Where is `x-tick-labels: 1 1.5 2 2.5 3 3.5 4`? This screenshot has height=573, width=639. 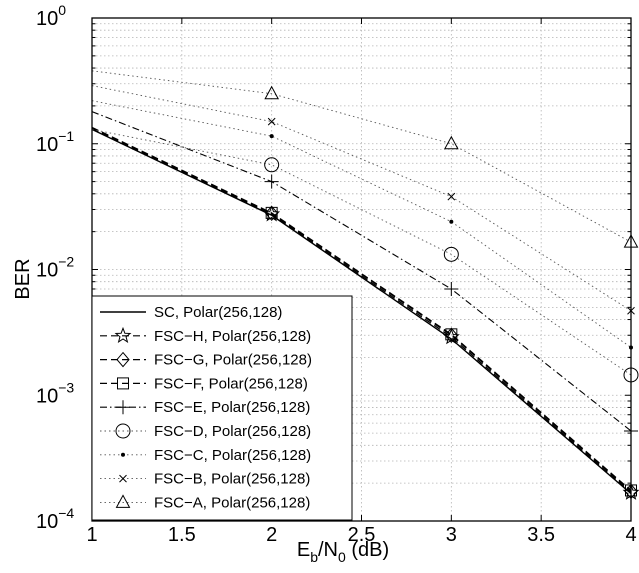
x-tick-labels: 1 1.5 2 2.5 3 3.5 4 is located at coordinates (361, 535).